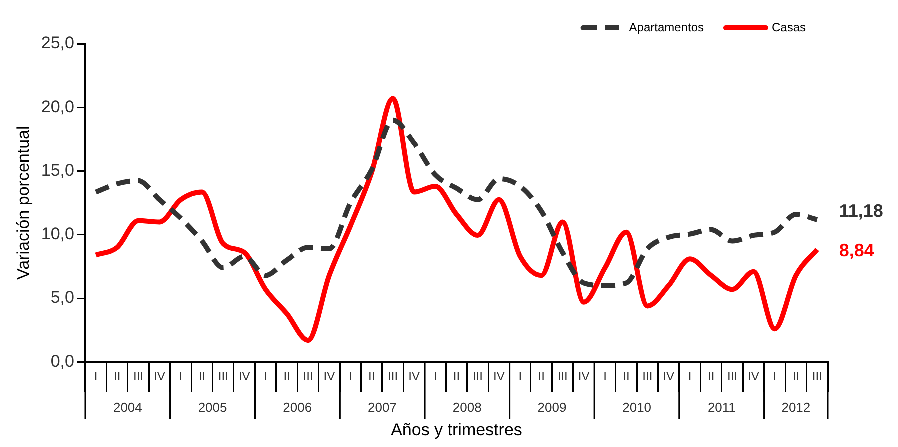 Image resolution: width=898 pixels, height=447 pixels. I want to click on legend-label: Apartamentos, so click(666, 27).